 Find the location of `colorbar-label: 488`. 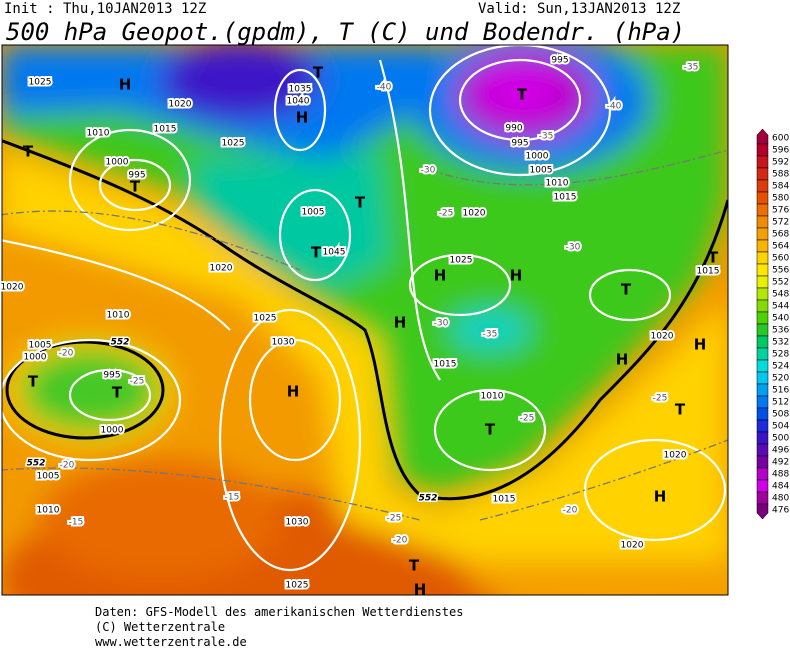

colorbar-label: 488 is located at coordinates (780, 475).